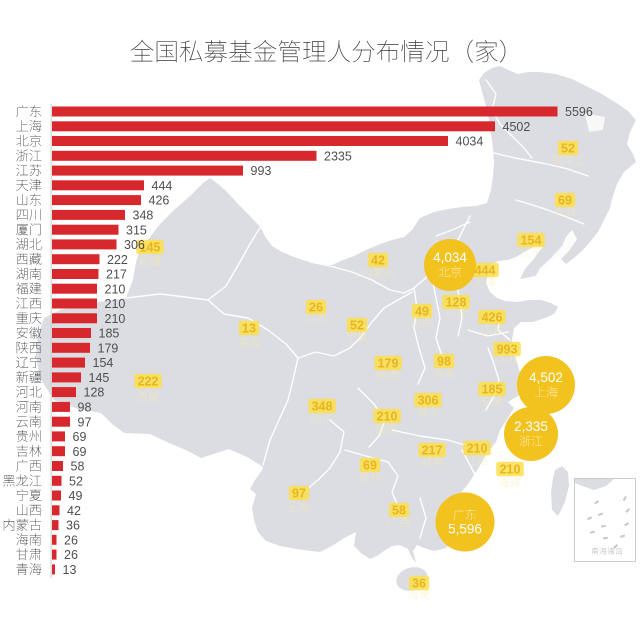 The image size is (640, 629). What do you see at coordinates (450, 257) in the screenshot?
I see `svg-text: 4,034` at bounding box center [450, 257].